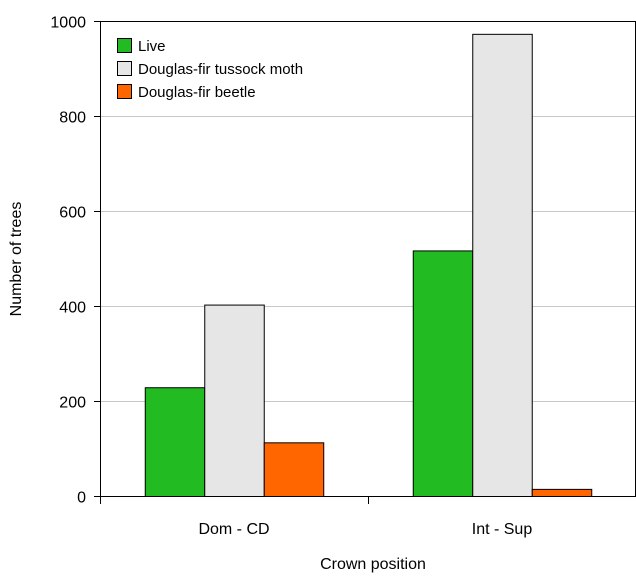  Describe the element at coordinates (75, 261) in the screenshot. I see `y-axis: 0 200 400 600 800 1000` at that location.